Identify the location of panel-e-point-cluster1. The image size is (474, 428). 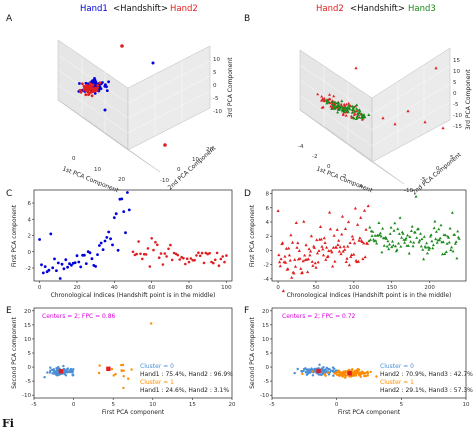
(123, 376).